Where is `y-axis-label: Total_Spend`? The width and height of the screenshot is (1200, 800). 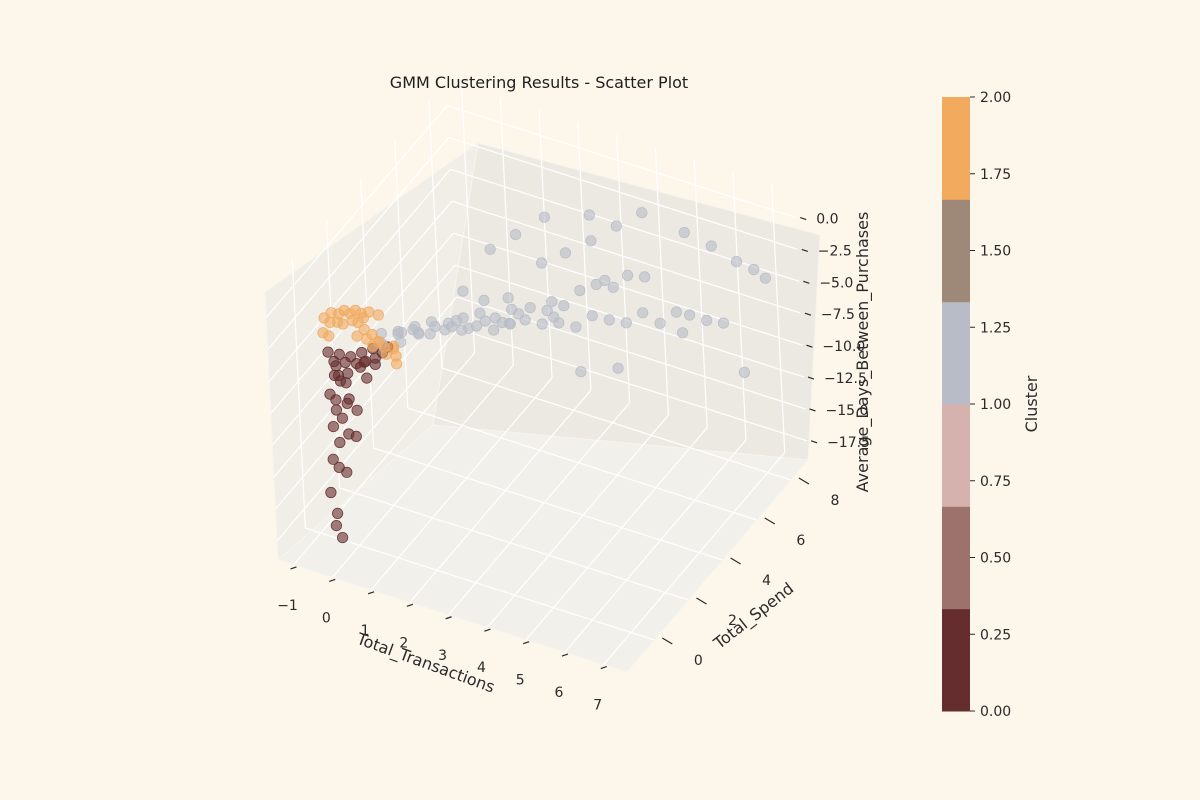 y-axis-label: Total_Spend is located at coordinates (753, 616).